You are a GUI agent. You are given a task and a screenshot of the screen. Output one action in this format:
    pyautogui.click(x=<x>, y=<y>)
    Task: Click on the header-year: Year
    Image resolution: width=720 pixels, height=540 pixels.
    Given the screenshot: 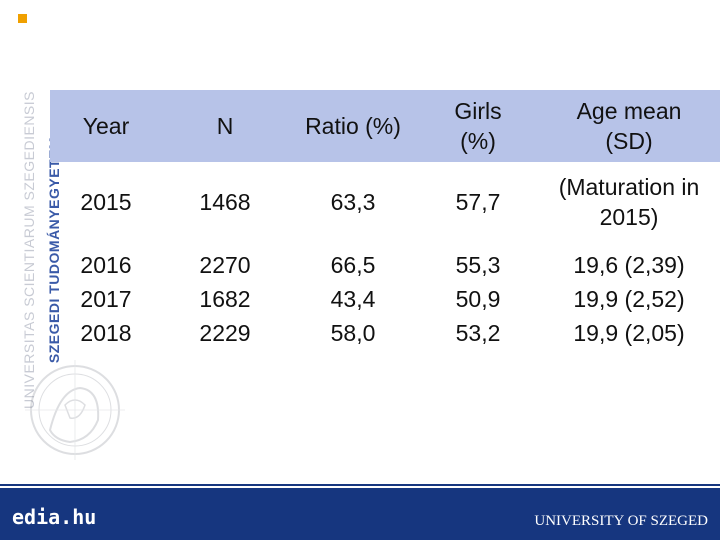 What is the action you would take?
    pyautogui.click(x=106, y=126)
    